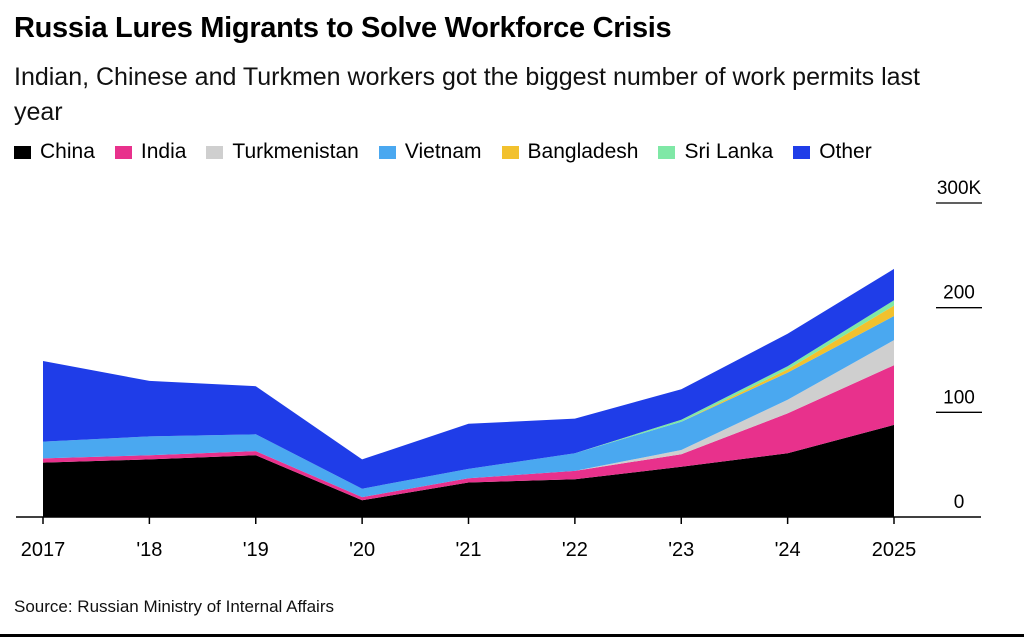  Describe the element at coordinates (959, 188) in the screenshot. I see `y-tick-label: 300K` at that location.